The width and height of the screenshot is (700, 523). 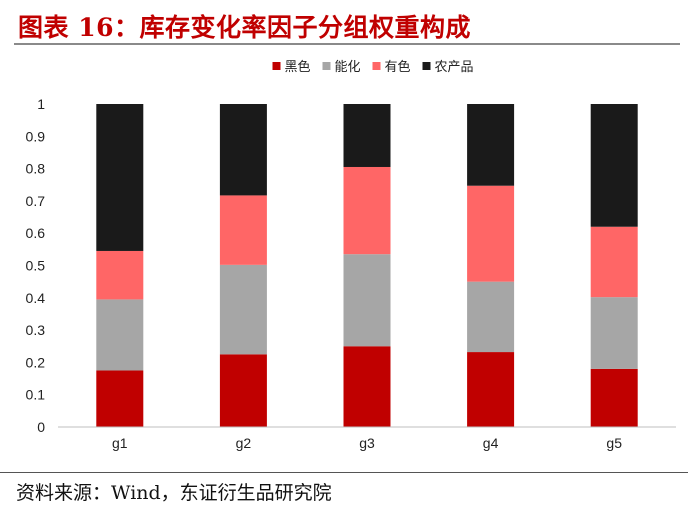 What do you see at coordinates (298, 67) in the screenshot?
I see `legend-label: 黑色` at bounding box center [298, 67].